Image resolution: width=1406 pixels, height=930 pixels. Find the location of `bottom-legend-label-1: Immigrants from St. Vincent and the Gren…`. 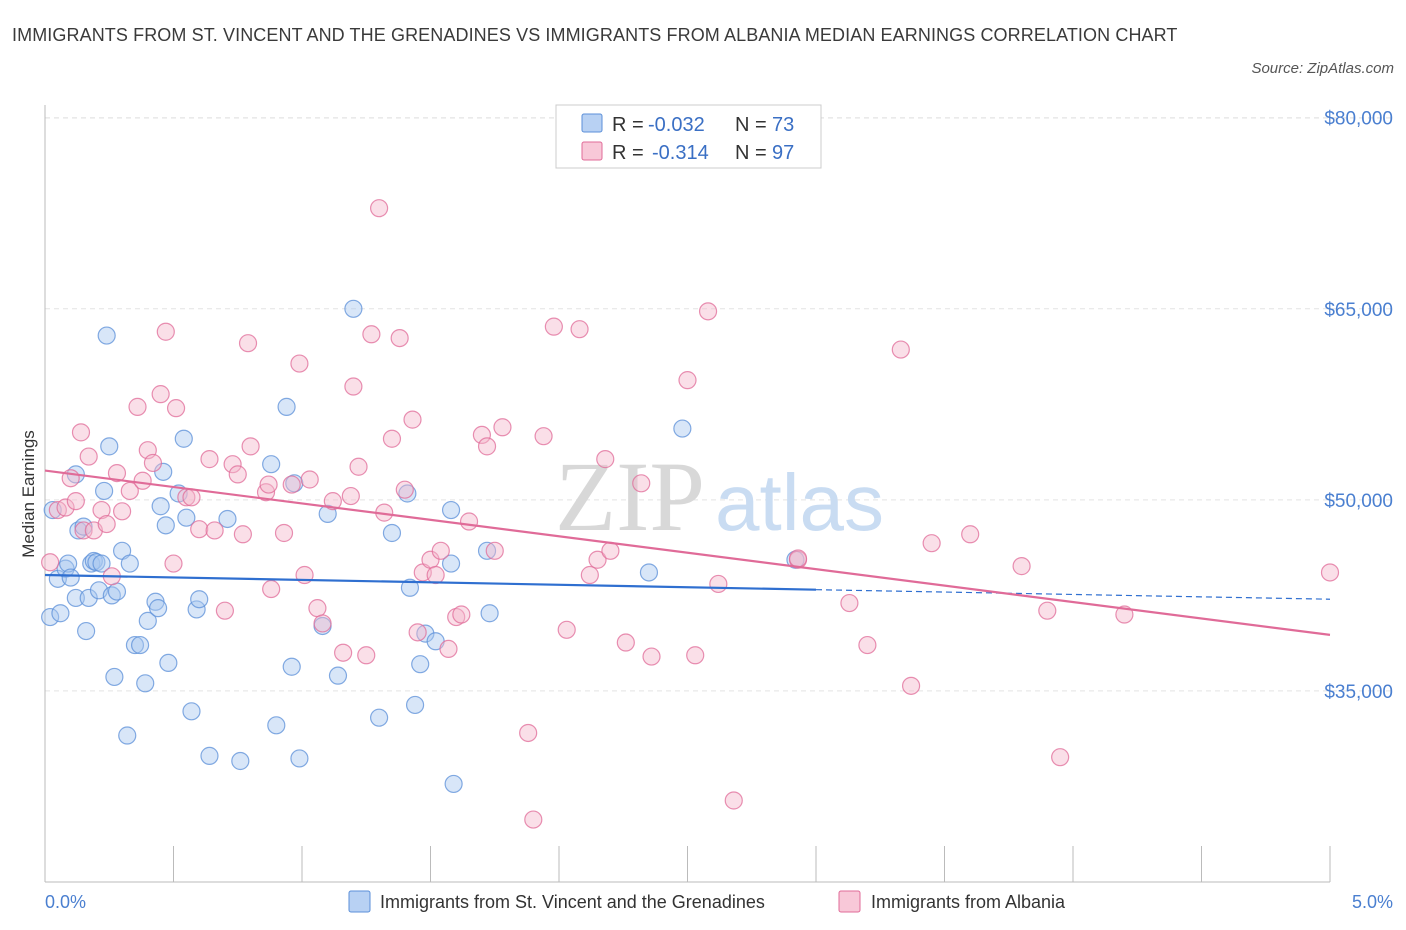

bottom-legend-label-1: Immigrants from St. Vincent and the Gren… is located at coordinates (572, 902).